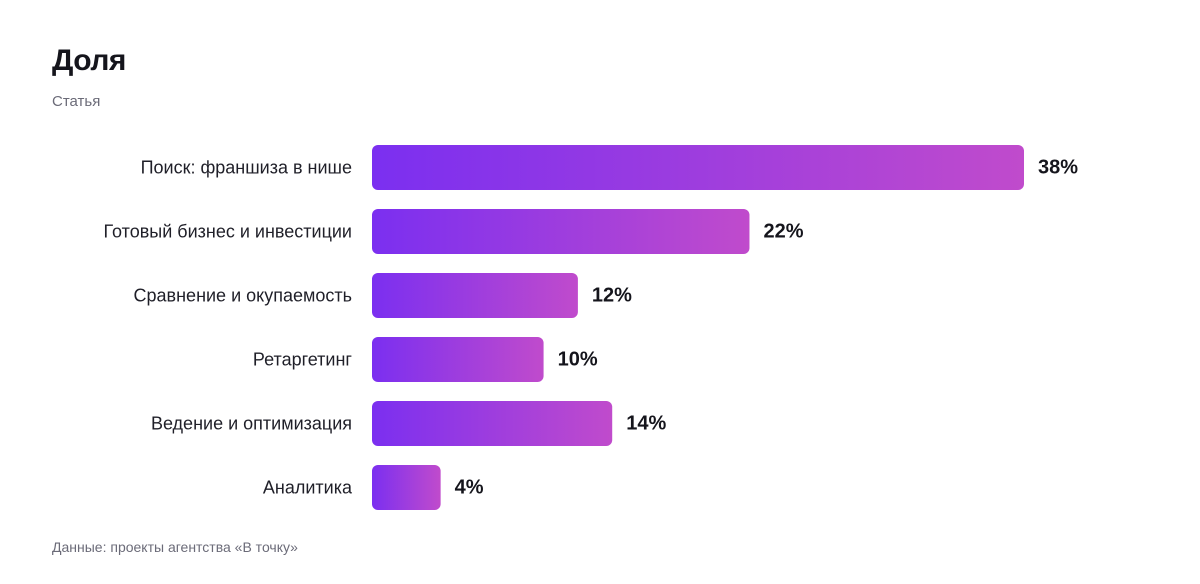 This screenshot has height=584, width=1200. I want to click on value-label-1: 22%, so click(783, 232).